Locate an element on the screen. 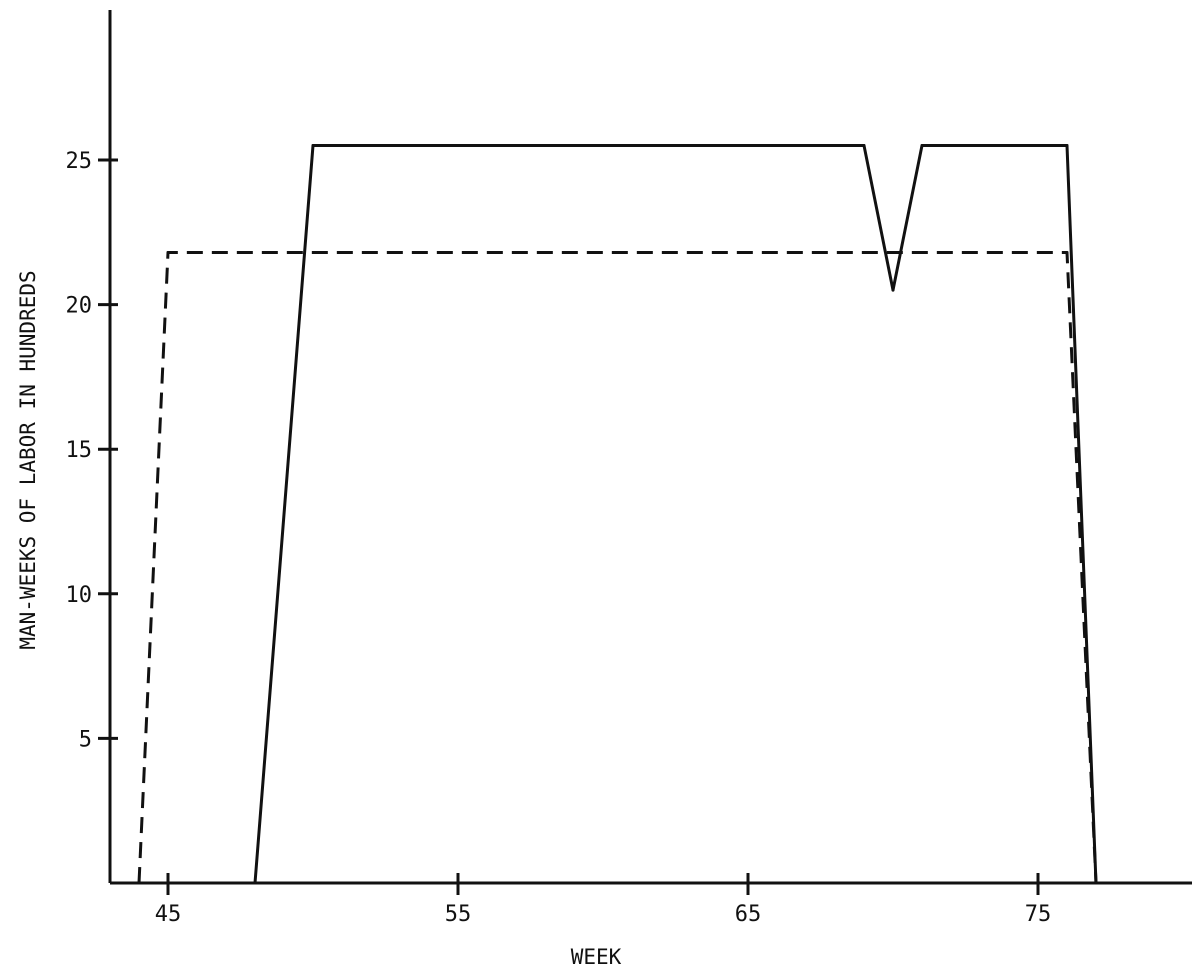  x-tick-label: 75 is located at coordinates (1038, 914).